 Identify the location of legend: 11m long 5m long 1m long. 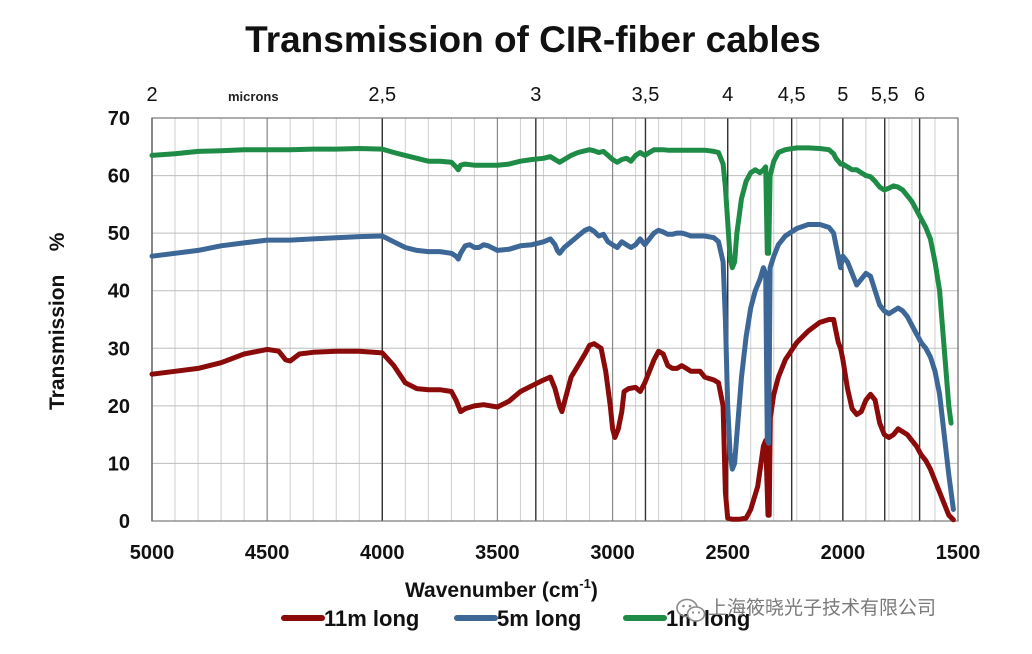
(515, 618).